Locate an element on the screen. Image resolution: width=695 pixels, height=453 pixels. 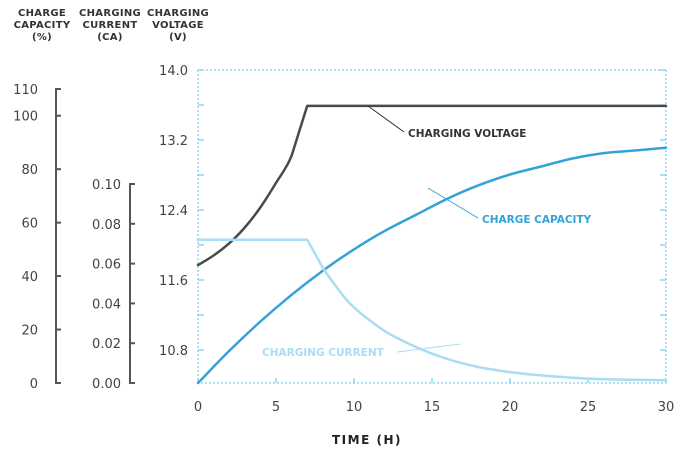
x-tick-label-0: 0 is located at coordinates (198, 407).